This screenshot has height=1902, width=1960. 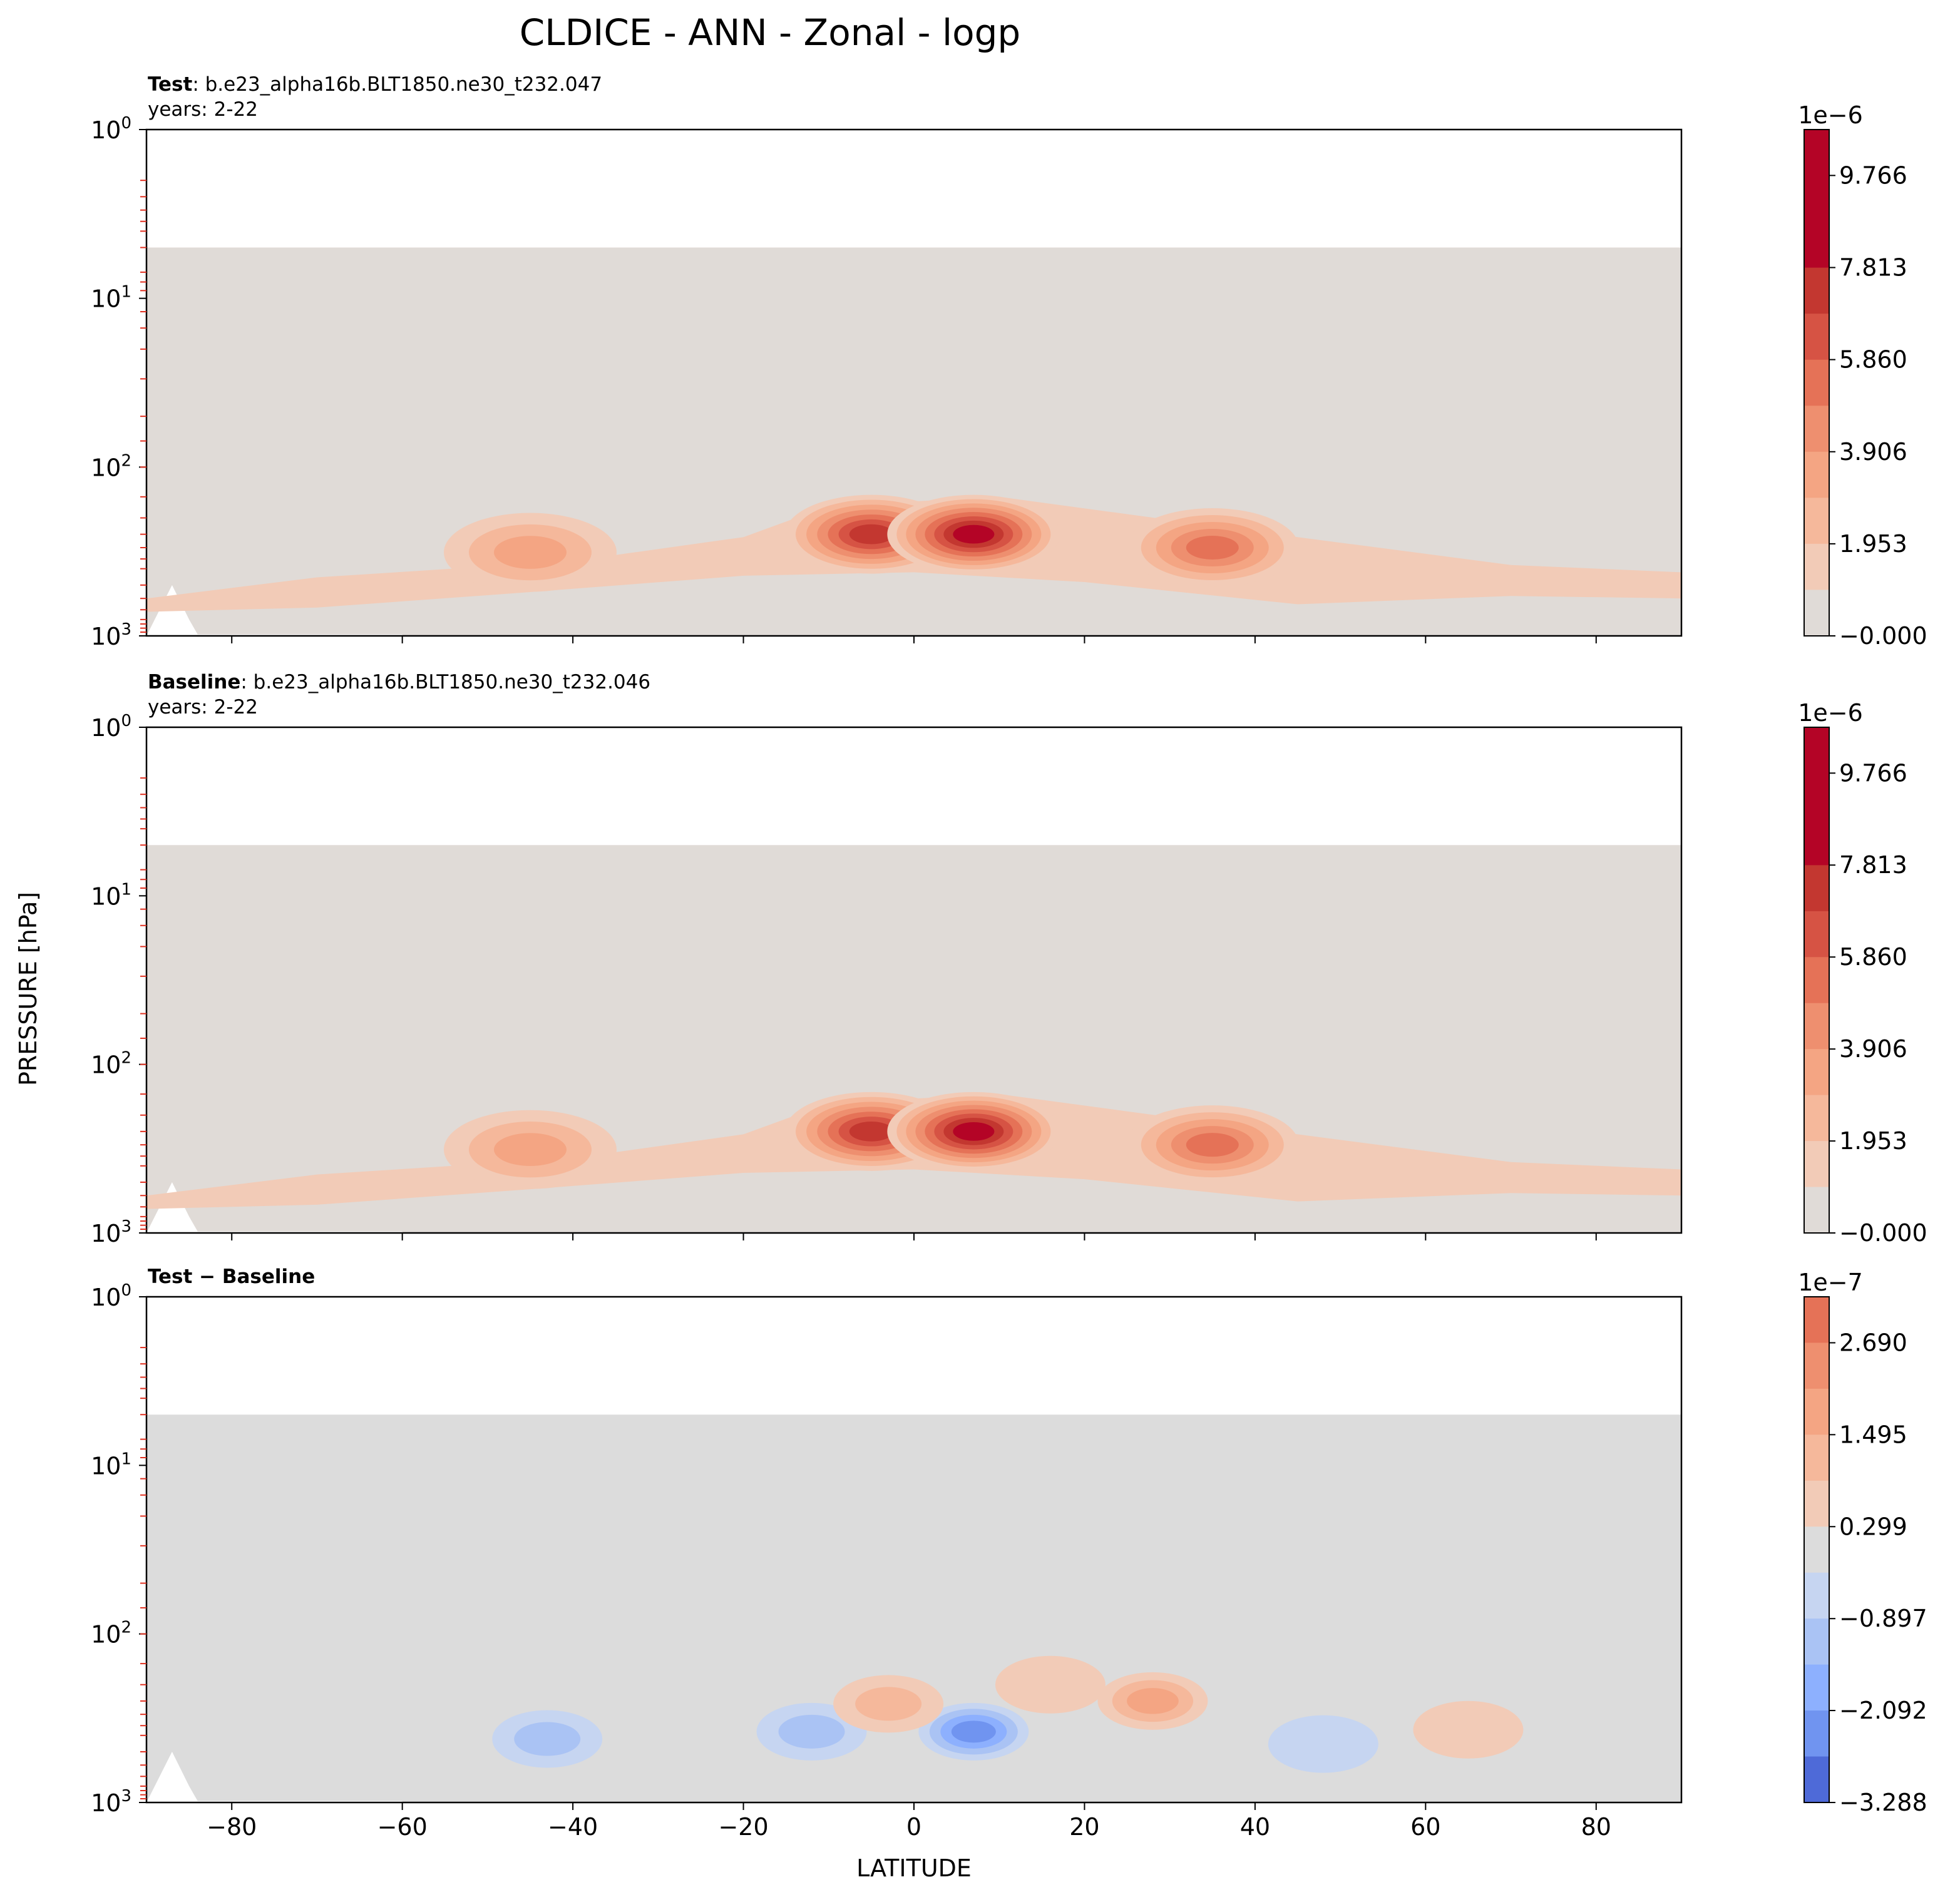 What do you see at coordinates (1883, 1619) in the screenshot?
I see `colorbar-tick-label: −0.897` at bounding box center [1883, 1619].